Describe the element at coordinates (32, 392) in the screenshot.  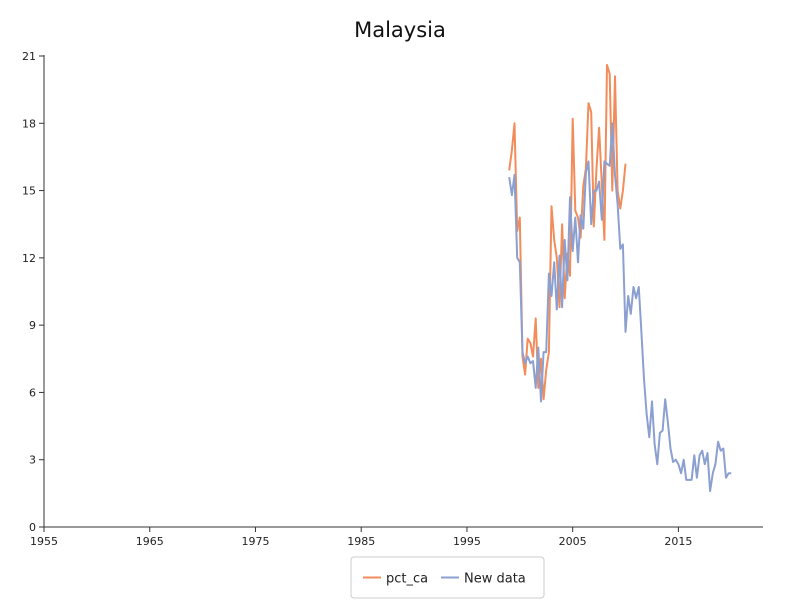
I see `y-tick-label: 6` at that location.